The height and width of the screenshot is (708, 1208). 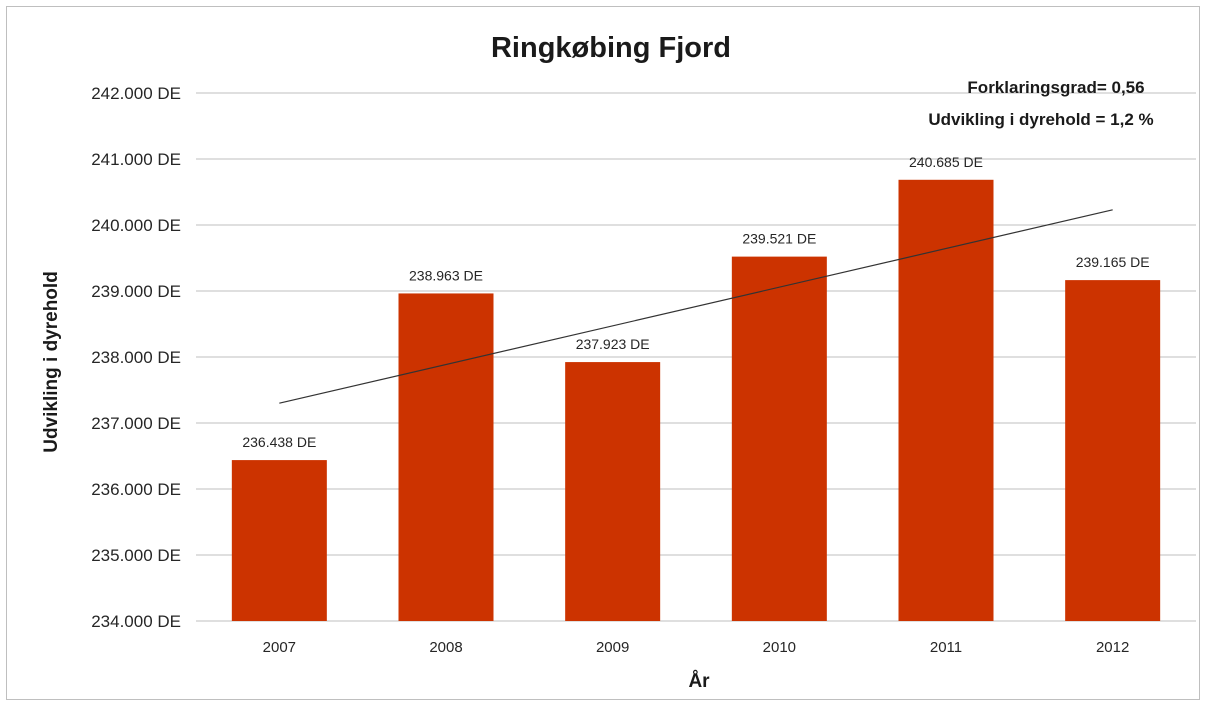 What do you see at coordinates (136, 93) in the screenshot?
I see `y-tick-label: 242.000 DE` at bounding box center [136, 93].